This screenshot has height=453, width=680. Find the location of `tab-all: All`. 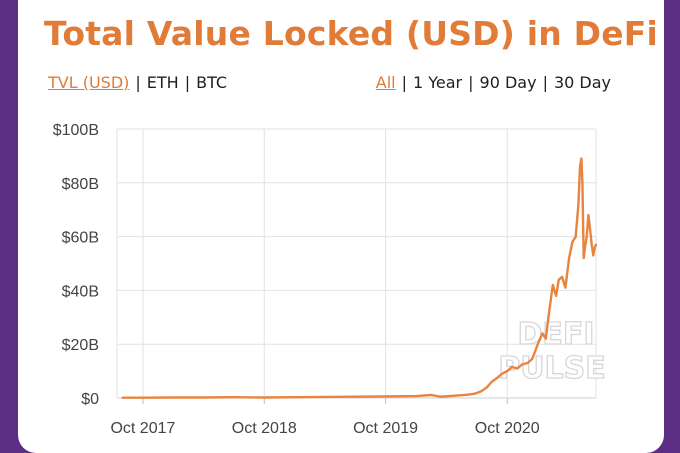

tab-all: All is located at coordinates (385, 82).